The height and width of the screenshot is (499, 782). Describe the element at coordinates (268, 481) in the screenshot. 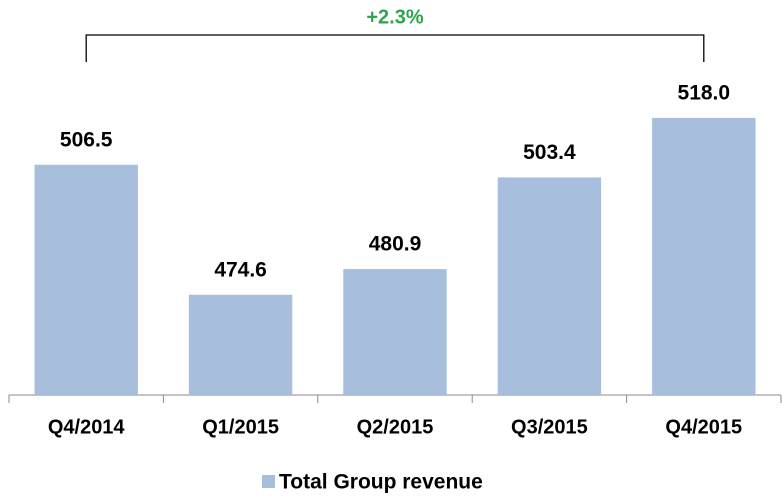

I see `legend-swatch` at that location.